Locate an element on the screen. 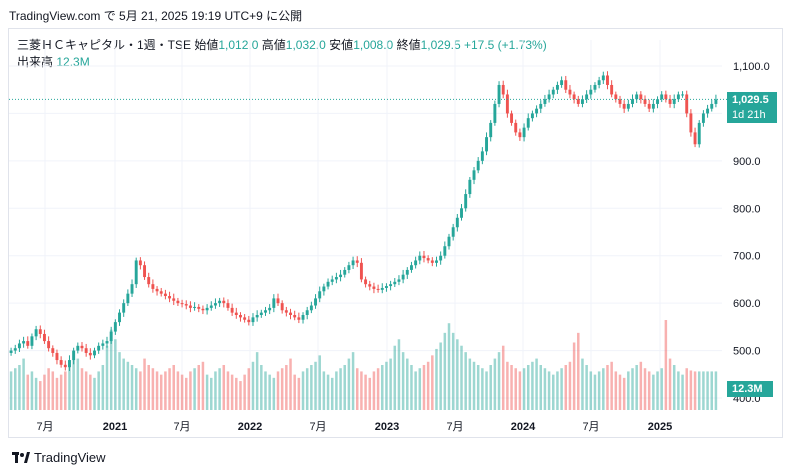  volume-legend: 出来高 12.3M is located at coordinates (53, 61).